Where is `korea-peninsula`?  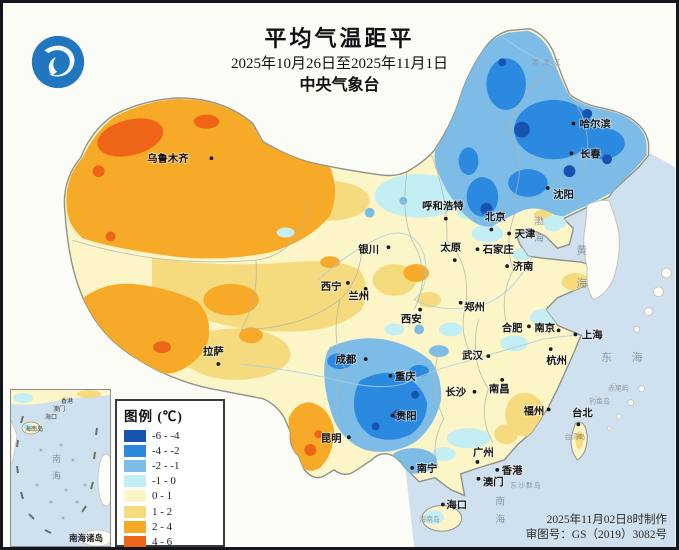 korea-peninsula is located at coordinates (601, 250).